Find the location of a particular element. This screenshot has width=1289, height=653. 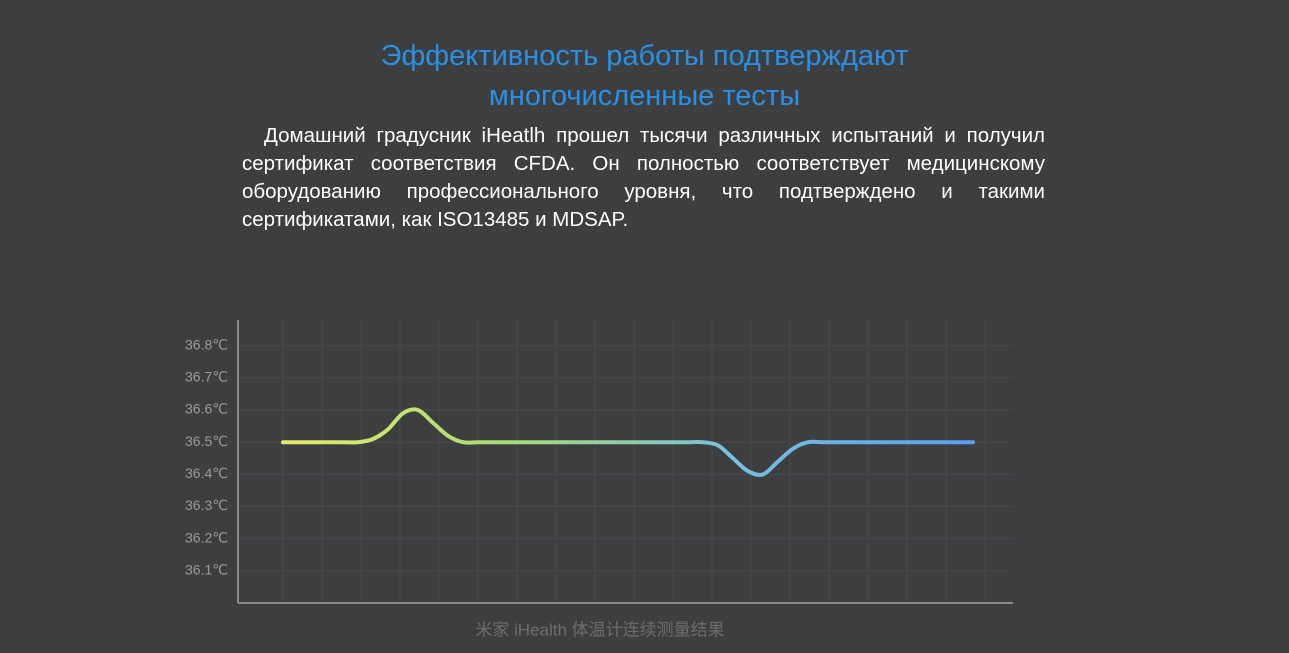

y-tick-label: 36.8℃ is located at coordinates (206, 344).